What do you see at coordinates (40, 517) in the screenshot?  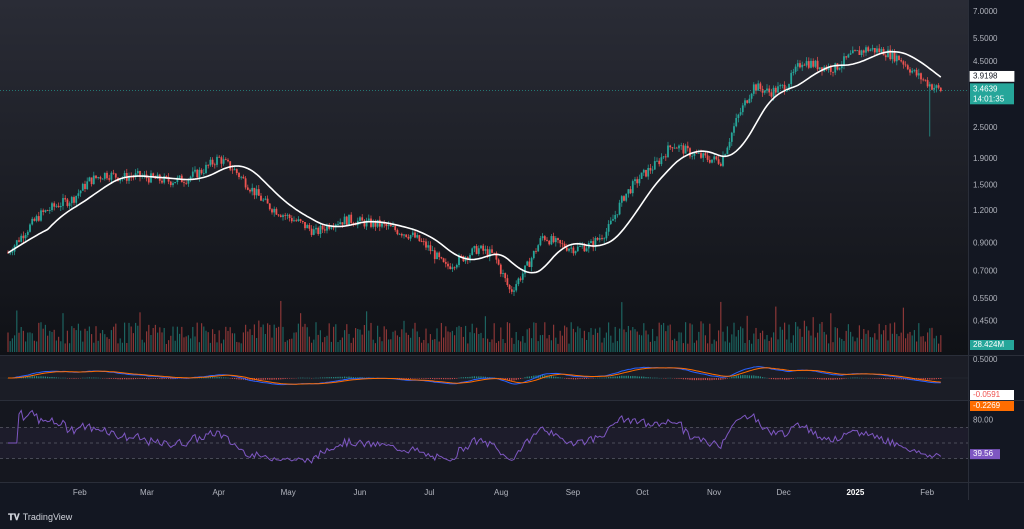 I see `tradingview-brand: 𝐓𝐕 TradingView` at bounding box center [40, 517].